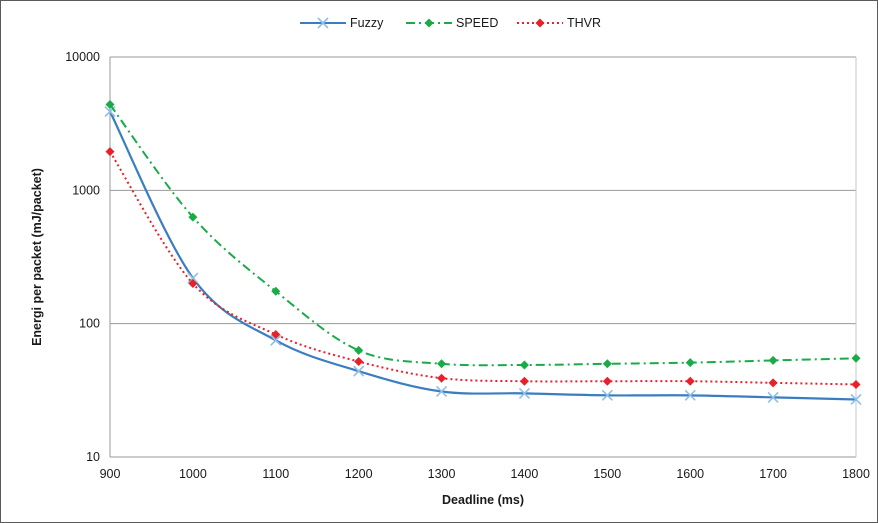 This screenshot has width=878, height=523. What do you see at coordinates (82, 57) in the screenshot?
I see `y-tick-label-10000: 10000` at bounding box center [82, 57].